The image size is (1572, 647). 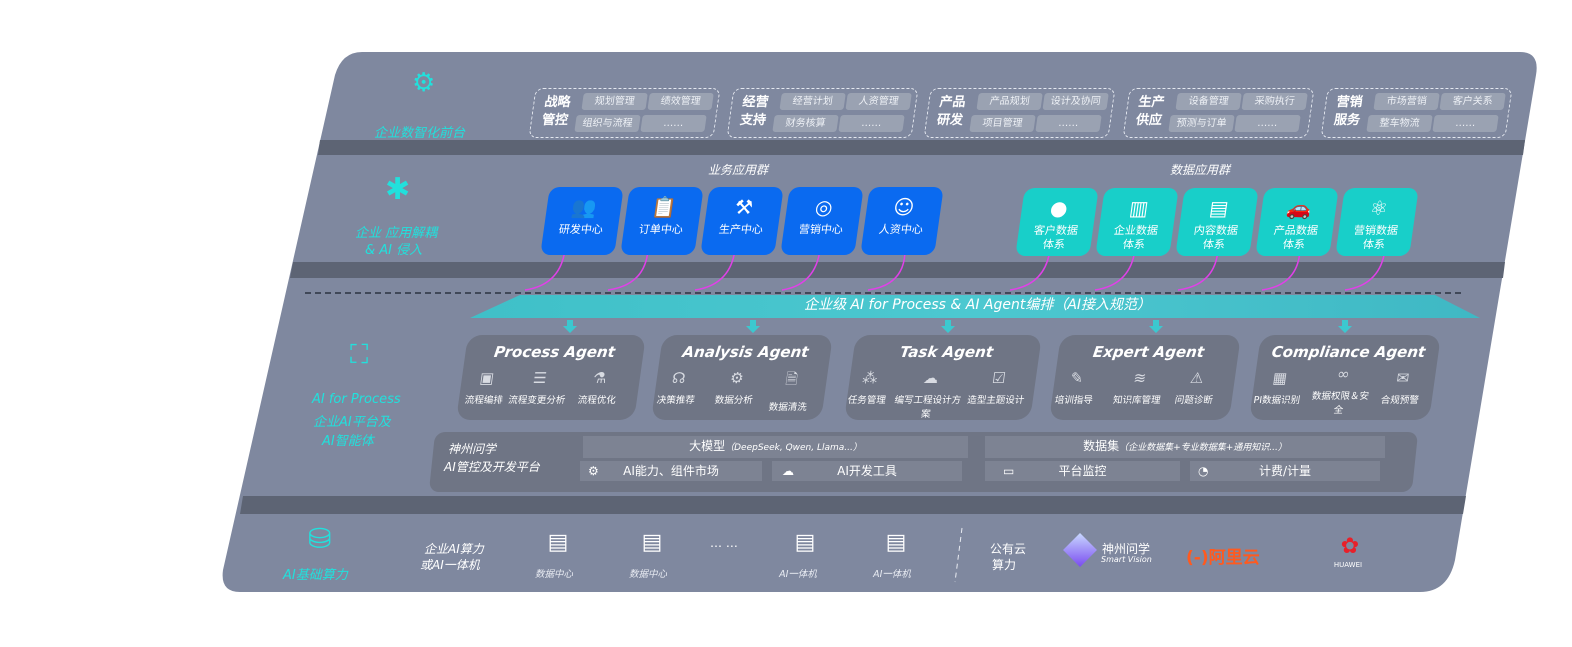 What do you see at coordinates (1185, 447) in the screenshot?
I see `dataset-bar: 数据集（企业数据集+专业数据集+通用知识...）` at bounding box center [1185, 447].